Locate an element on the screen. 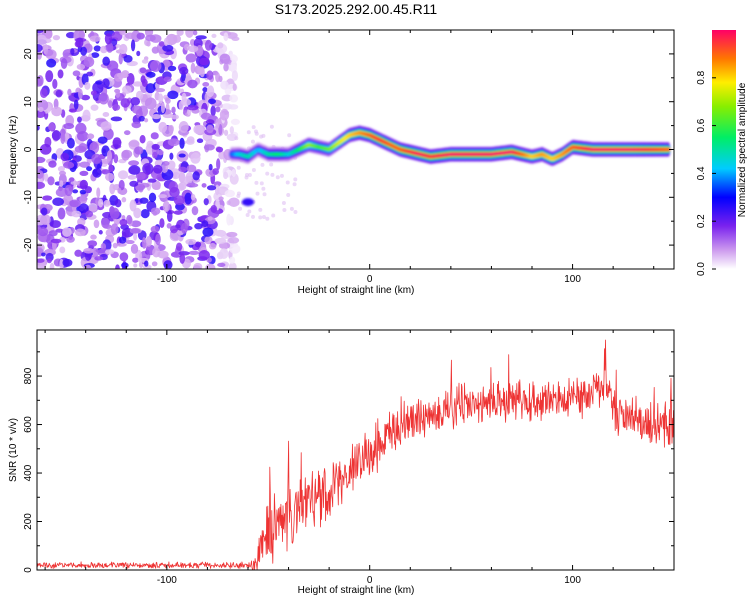 The image size is (750, 600). spectrogram-x-axis-label: Height of straight line (km) is located at coordinates (356, 290).